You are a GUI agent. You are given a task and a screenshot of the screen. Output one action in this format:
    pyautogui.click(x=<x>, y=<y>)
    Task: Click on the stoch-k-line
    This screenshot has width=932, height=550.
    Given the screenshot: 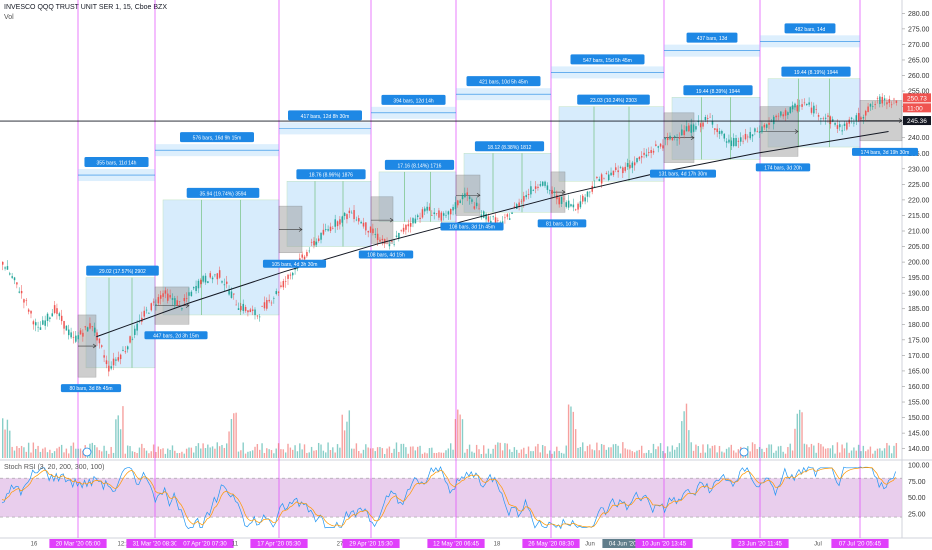 What is the action you would take?
    pyautogui.click(x=448, y=497)
    